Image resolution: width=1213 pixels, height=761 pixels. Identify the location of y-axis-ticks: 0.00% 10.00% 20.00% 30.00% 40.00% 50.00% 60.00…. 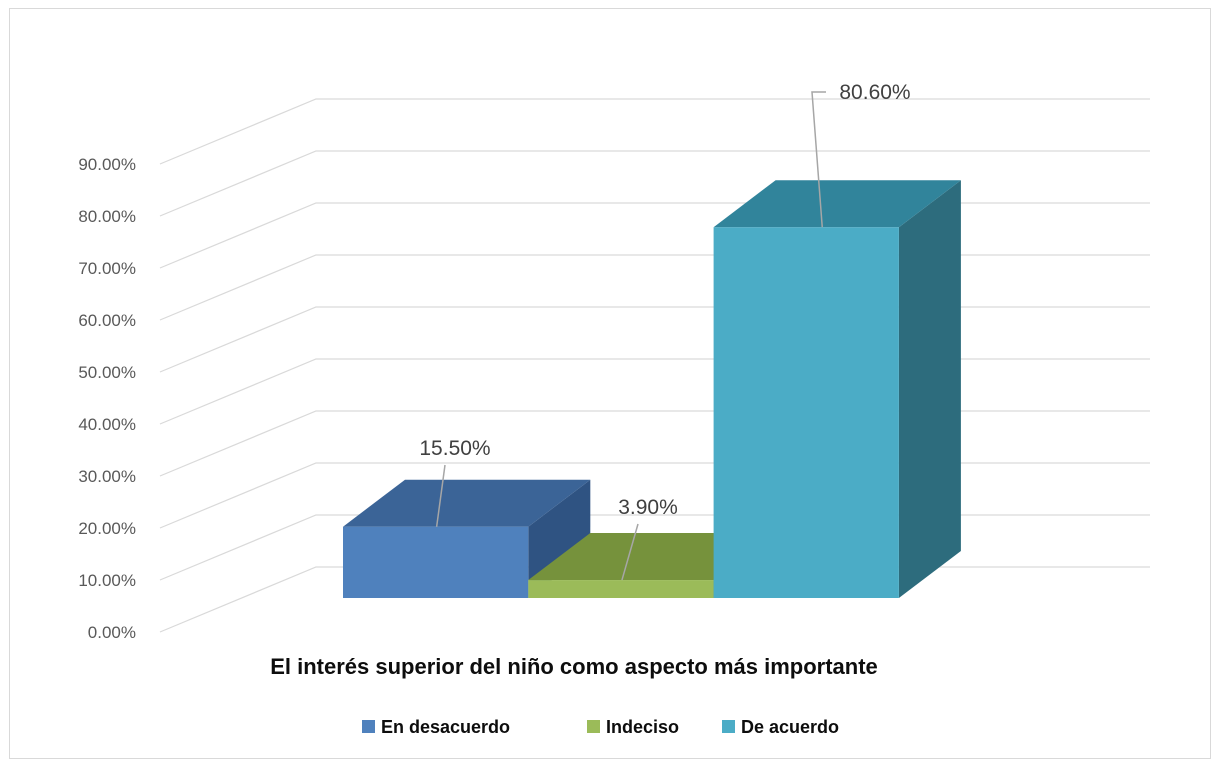
(107, 398).